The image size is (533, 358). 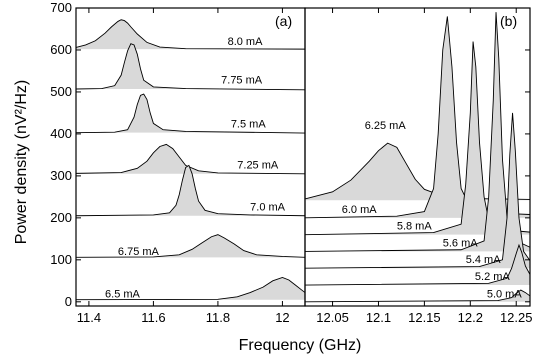 I want to click on y-axis-title: Power density (nV²/Hz), so click(x=21, y=162).